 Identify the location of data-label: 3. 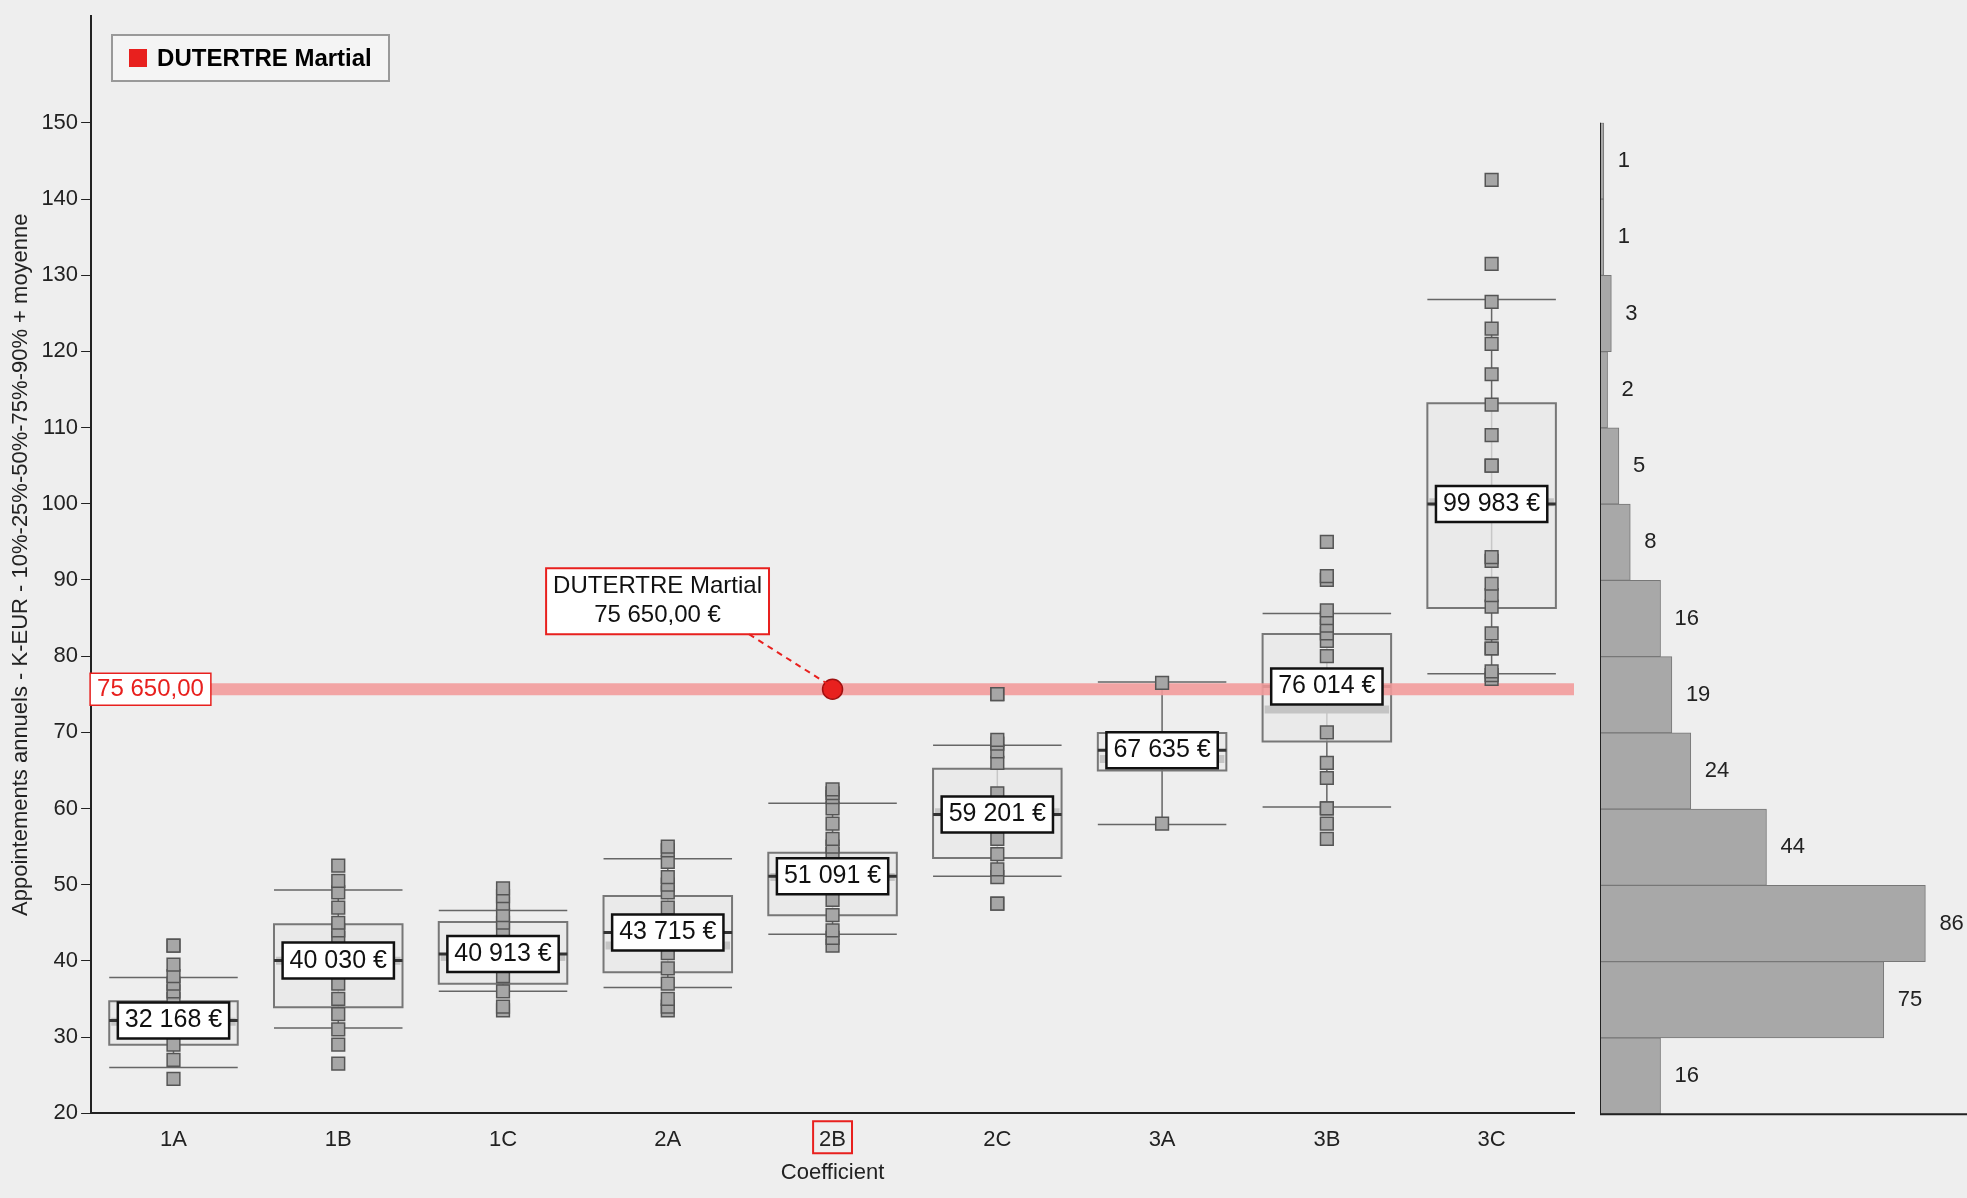
(1631, 312).